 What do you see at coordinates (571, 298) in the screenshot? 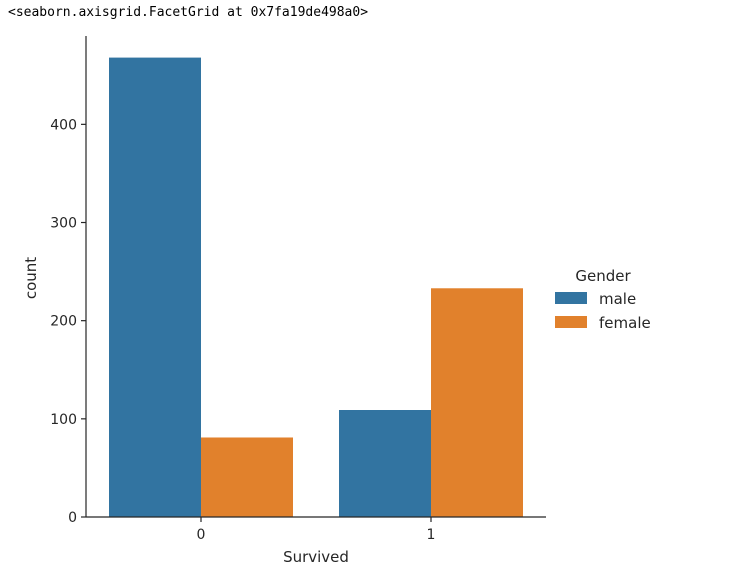
I see `legend-swatch-male` at bounding box center [571, 298].